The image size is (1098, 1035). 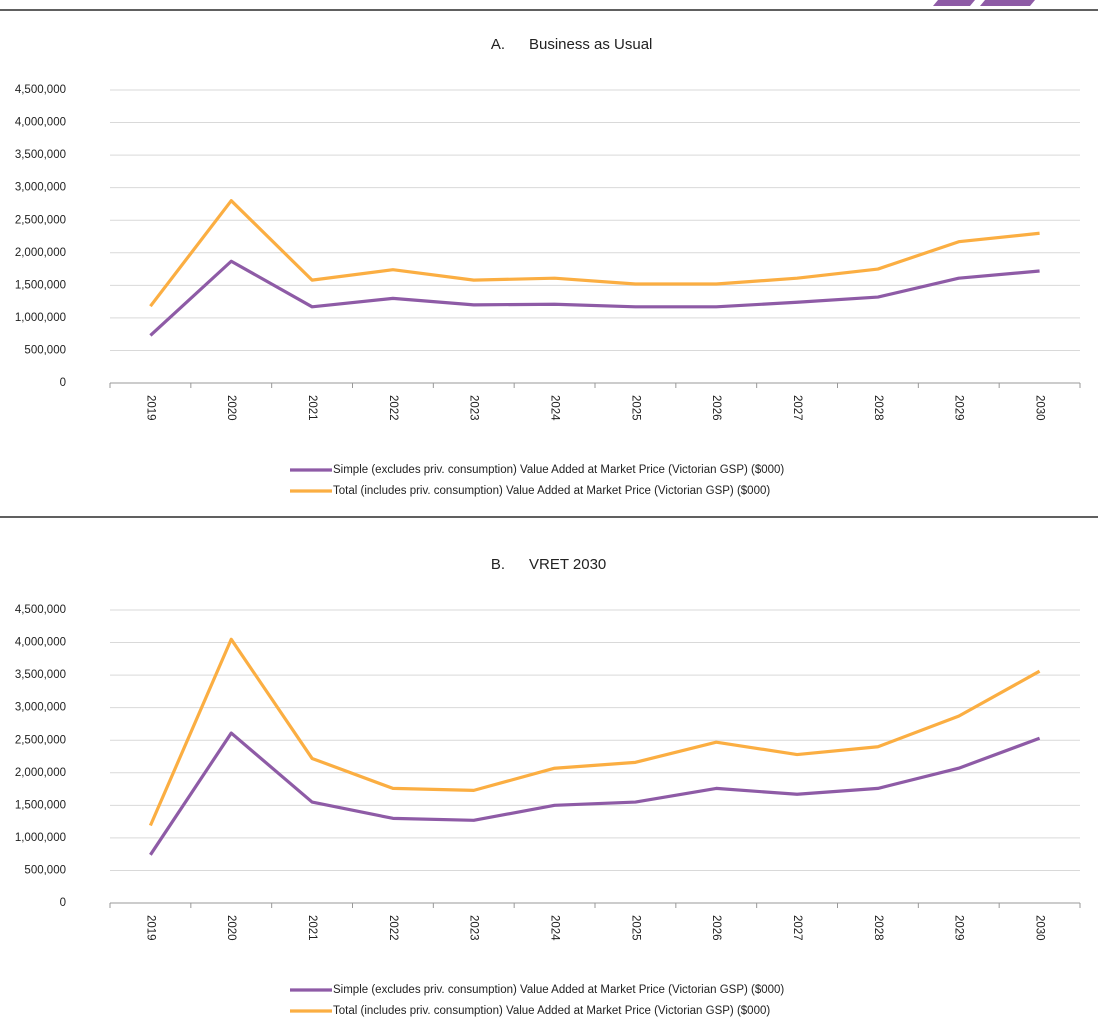 What do you see at coordinates (498, 44) in the screenshot?
I see `panel-label: A.` at bounding box center [498, 44].